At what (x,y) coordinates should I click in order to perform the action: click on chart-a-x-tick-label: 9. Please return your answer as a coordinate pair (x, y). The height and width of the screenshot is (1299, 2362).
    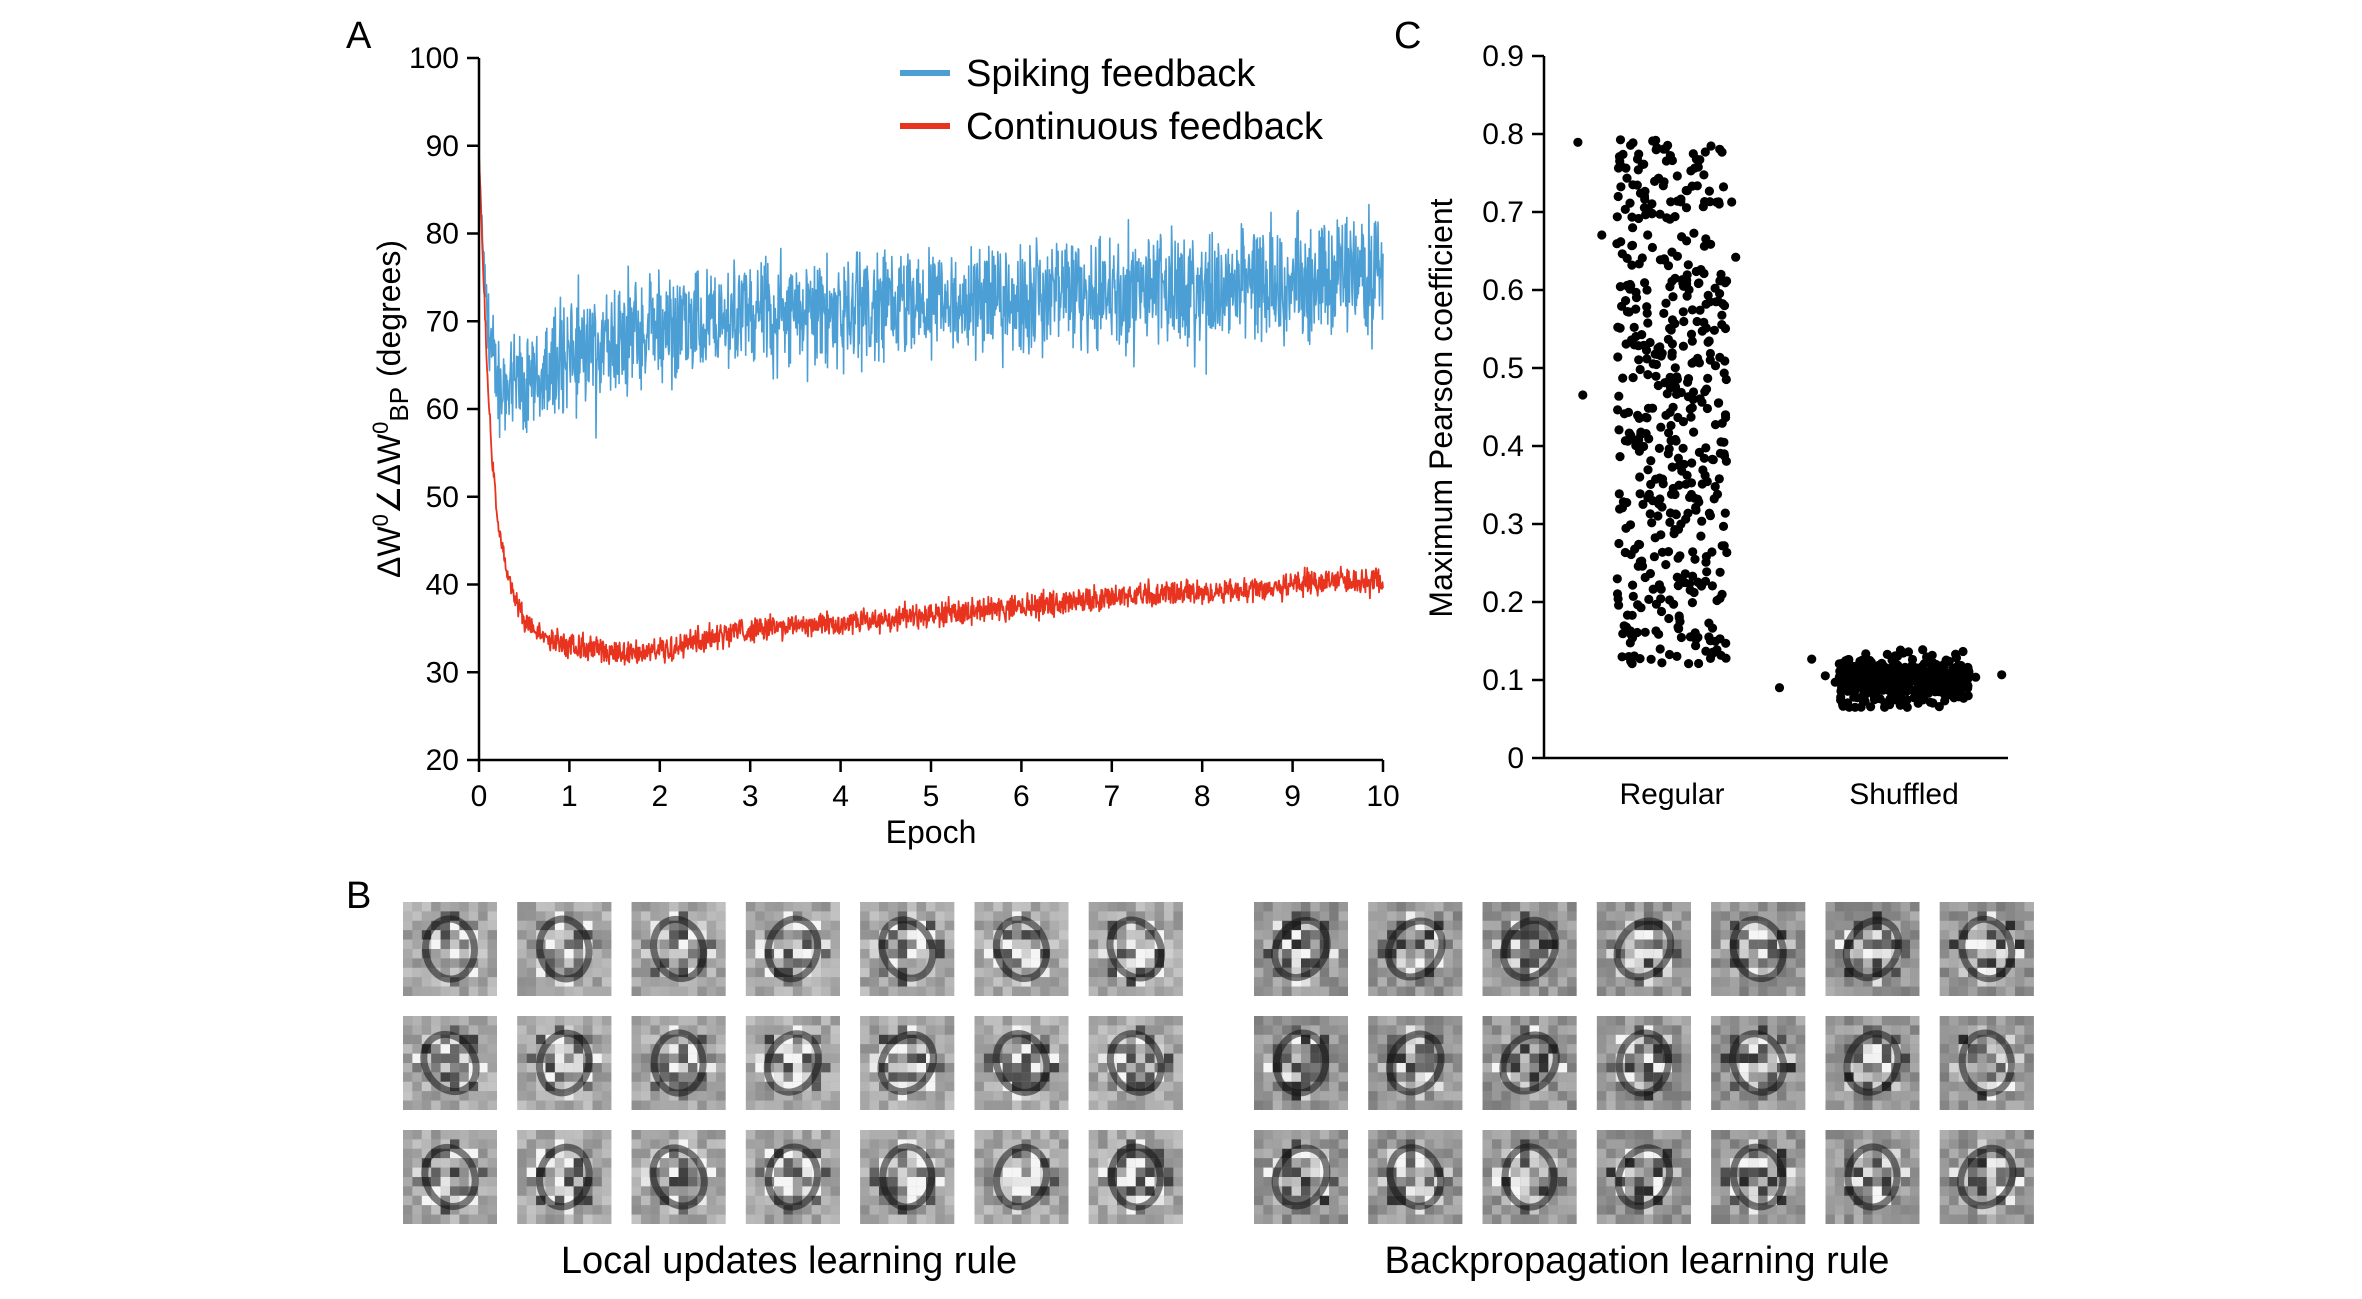
    Looking at the image, I should click on (1292, 796).